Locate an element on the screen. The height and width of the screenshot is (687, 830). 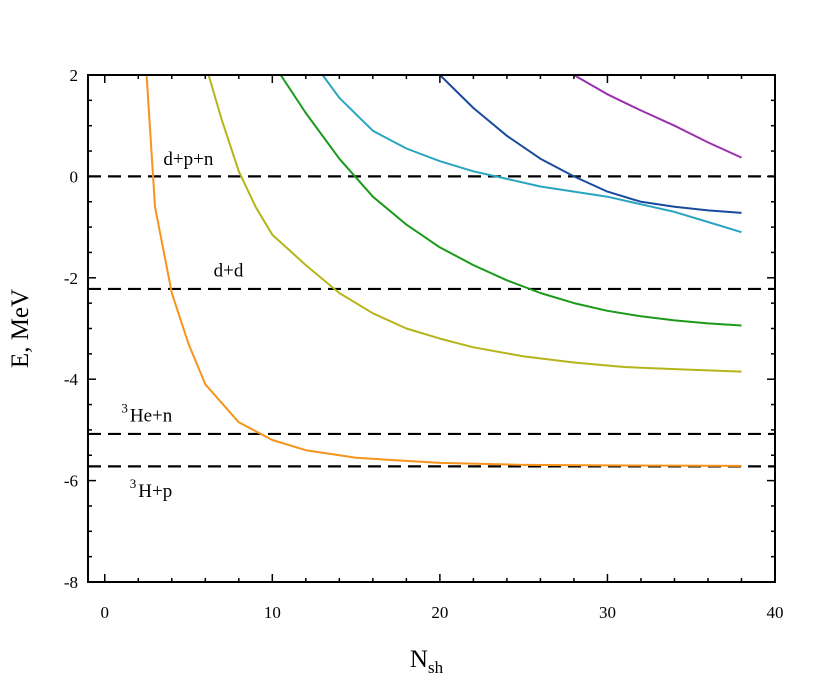
x-tick-label: 10 is located at coordinates (272, 612).